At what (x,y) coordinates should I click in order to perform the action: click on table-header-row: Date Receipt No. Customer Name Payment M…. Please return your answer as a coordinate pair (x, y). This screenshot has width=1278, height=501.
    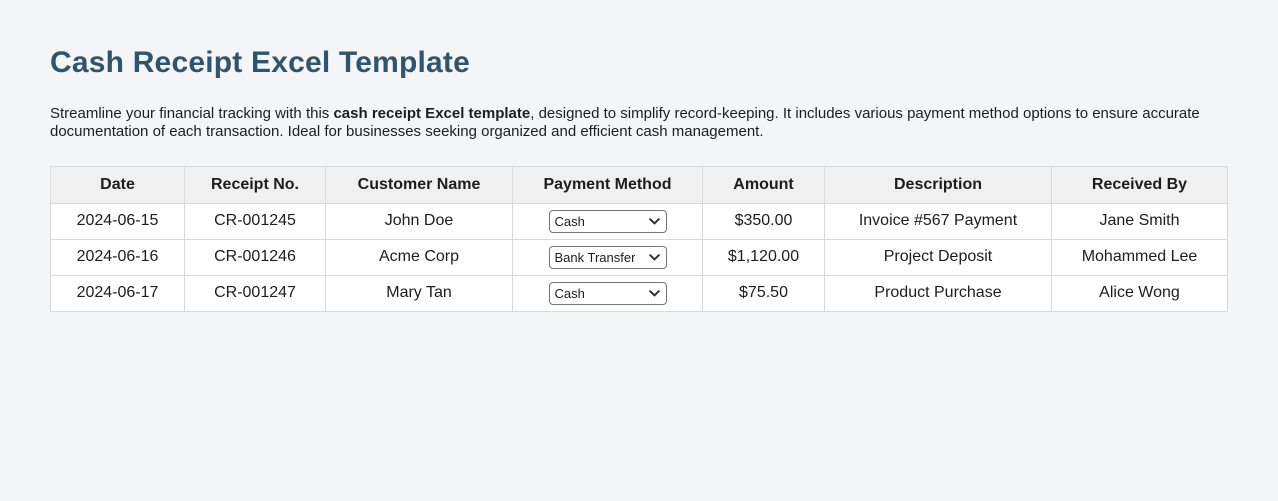
    Looking at the image, I should click on (639, 184).